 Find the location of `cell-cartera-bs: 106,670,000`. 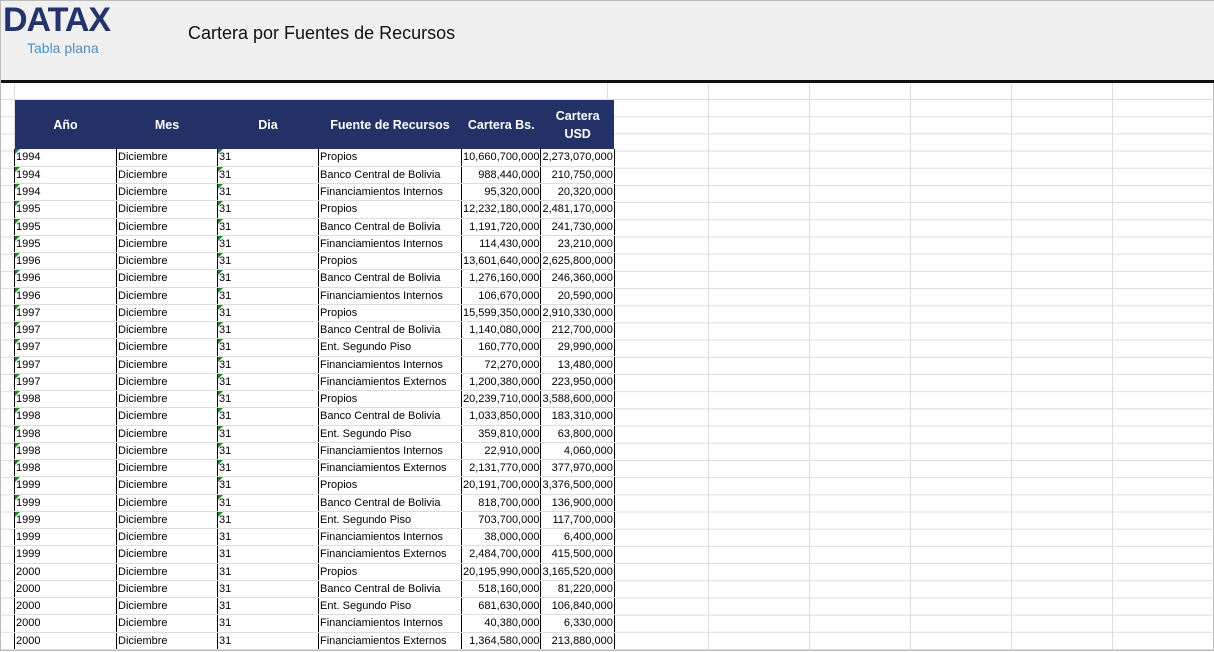

cell-cartera-bs: 106,670,000 is located at coordinates (501, 296).